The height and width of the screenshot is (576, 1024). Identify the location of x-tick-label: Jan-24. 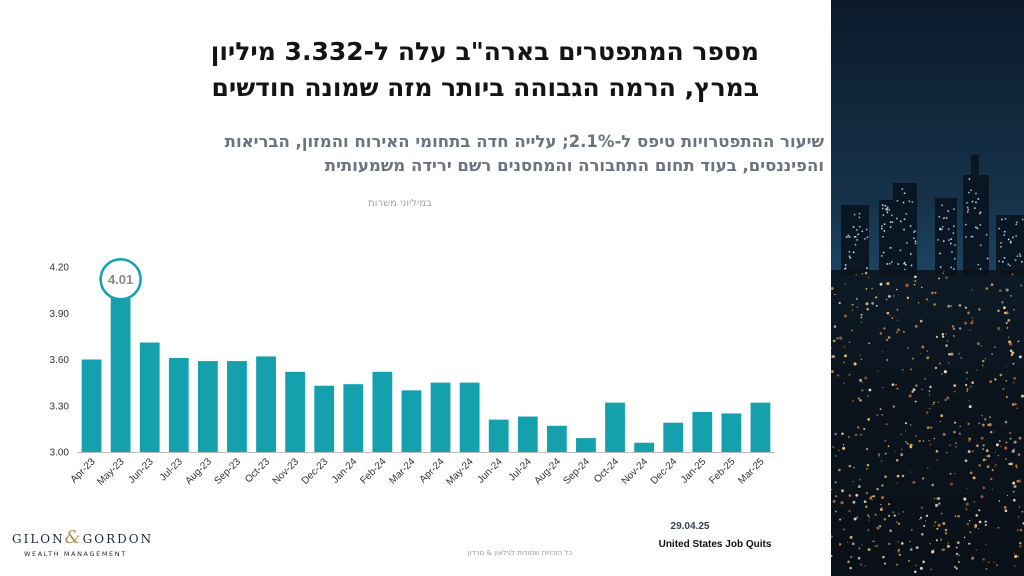
(345, 471).